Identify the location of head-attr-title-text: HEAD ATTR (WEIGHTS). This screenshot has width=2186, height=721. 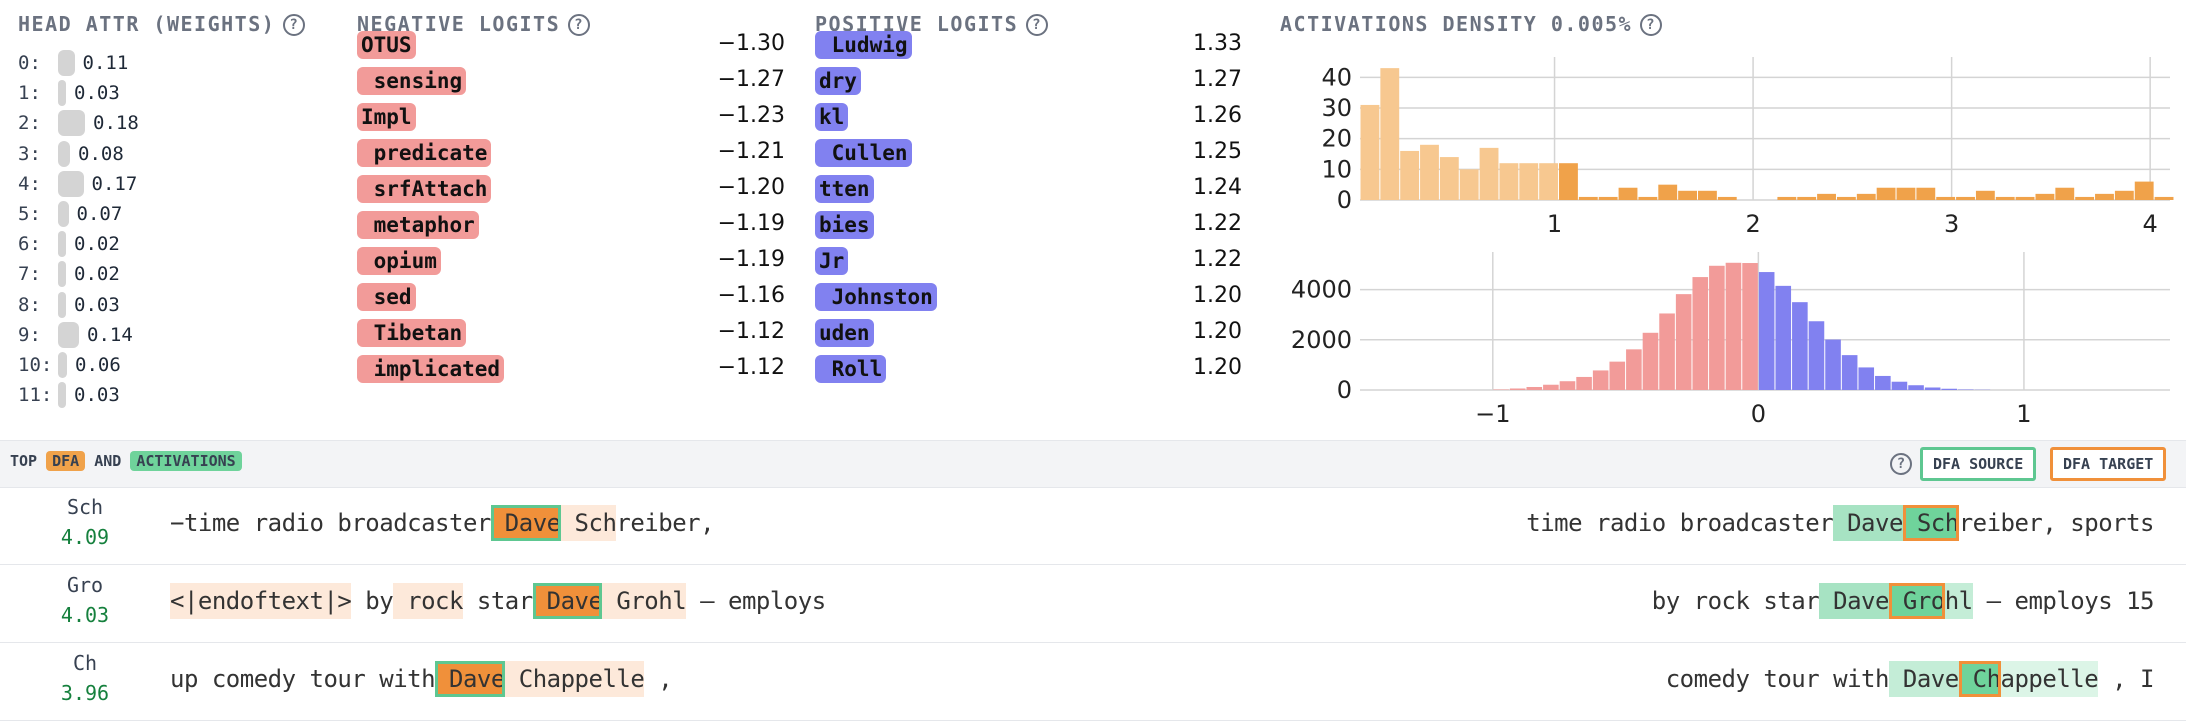
(146, 24).